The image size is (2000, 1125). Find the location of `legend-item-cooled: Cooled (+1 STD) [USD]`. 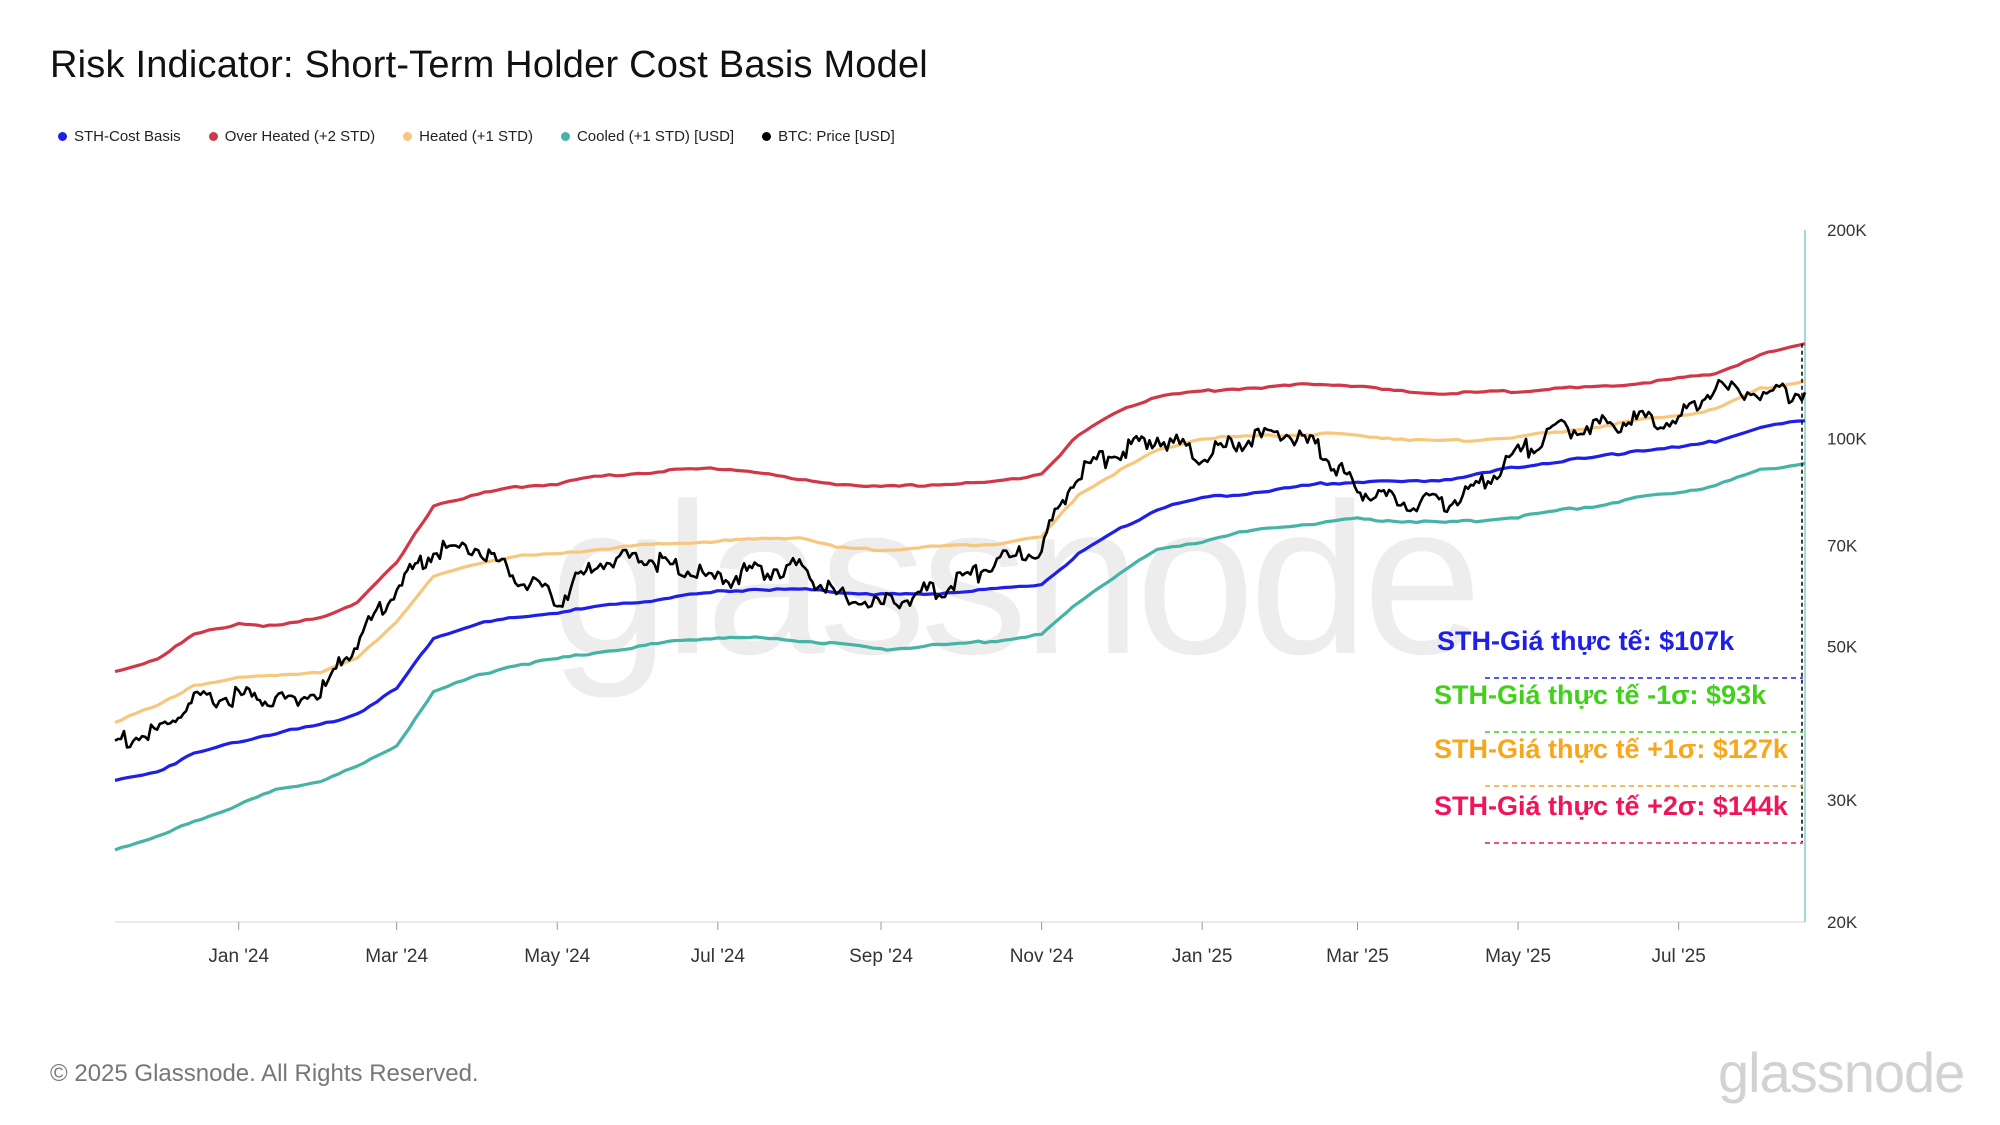

legend-item-cooled: Cooled (+1 STD) [USD] is located at coordinates (647, 136).